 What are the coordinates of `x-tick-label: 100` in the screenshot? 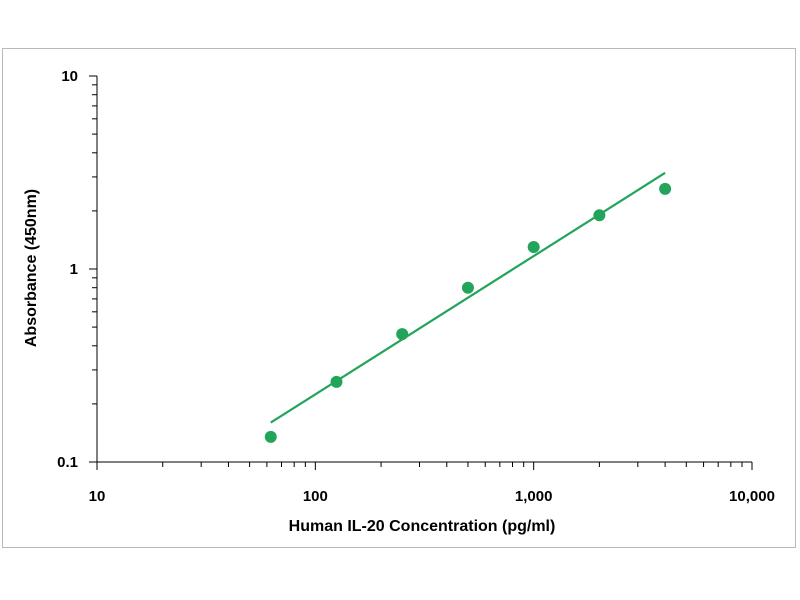 It's located at (315, 496).